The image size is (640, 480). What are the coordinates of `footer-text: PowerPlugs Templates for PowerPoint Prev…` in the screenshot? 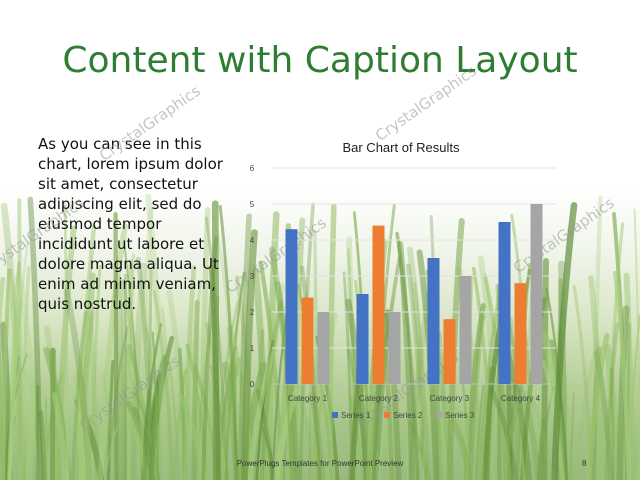 It's located at (320, 463).